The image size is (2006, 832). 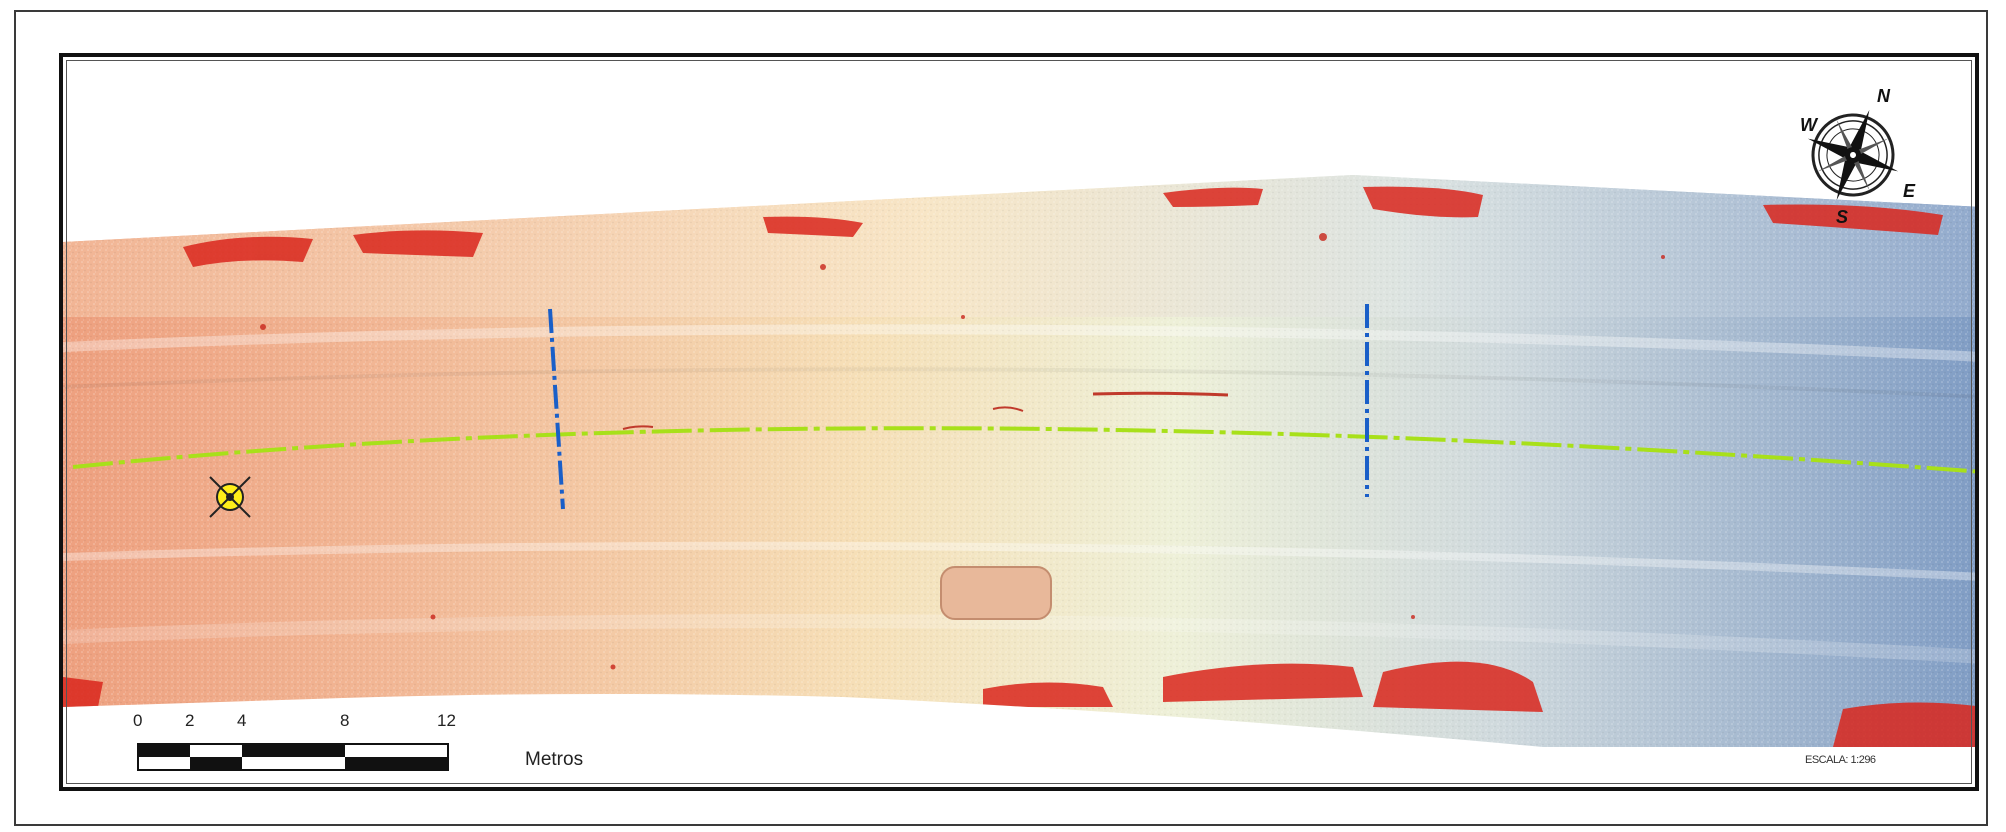 What do you see at coordinates (1853, 155) in the screenshot?
I see `compass-rose-icon` at bounding box center [1853, 155].